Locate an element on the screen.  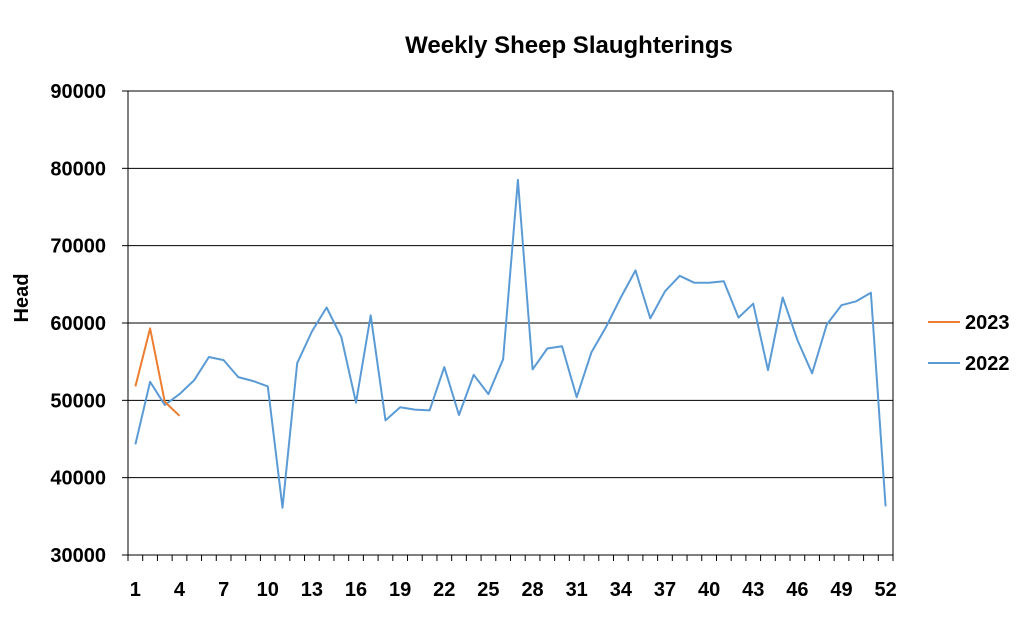
x-tick-label: 10 is located at coordinates (268, 590).